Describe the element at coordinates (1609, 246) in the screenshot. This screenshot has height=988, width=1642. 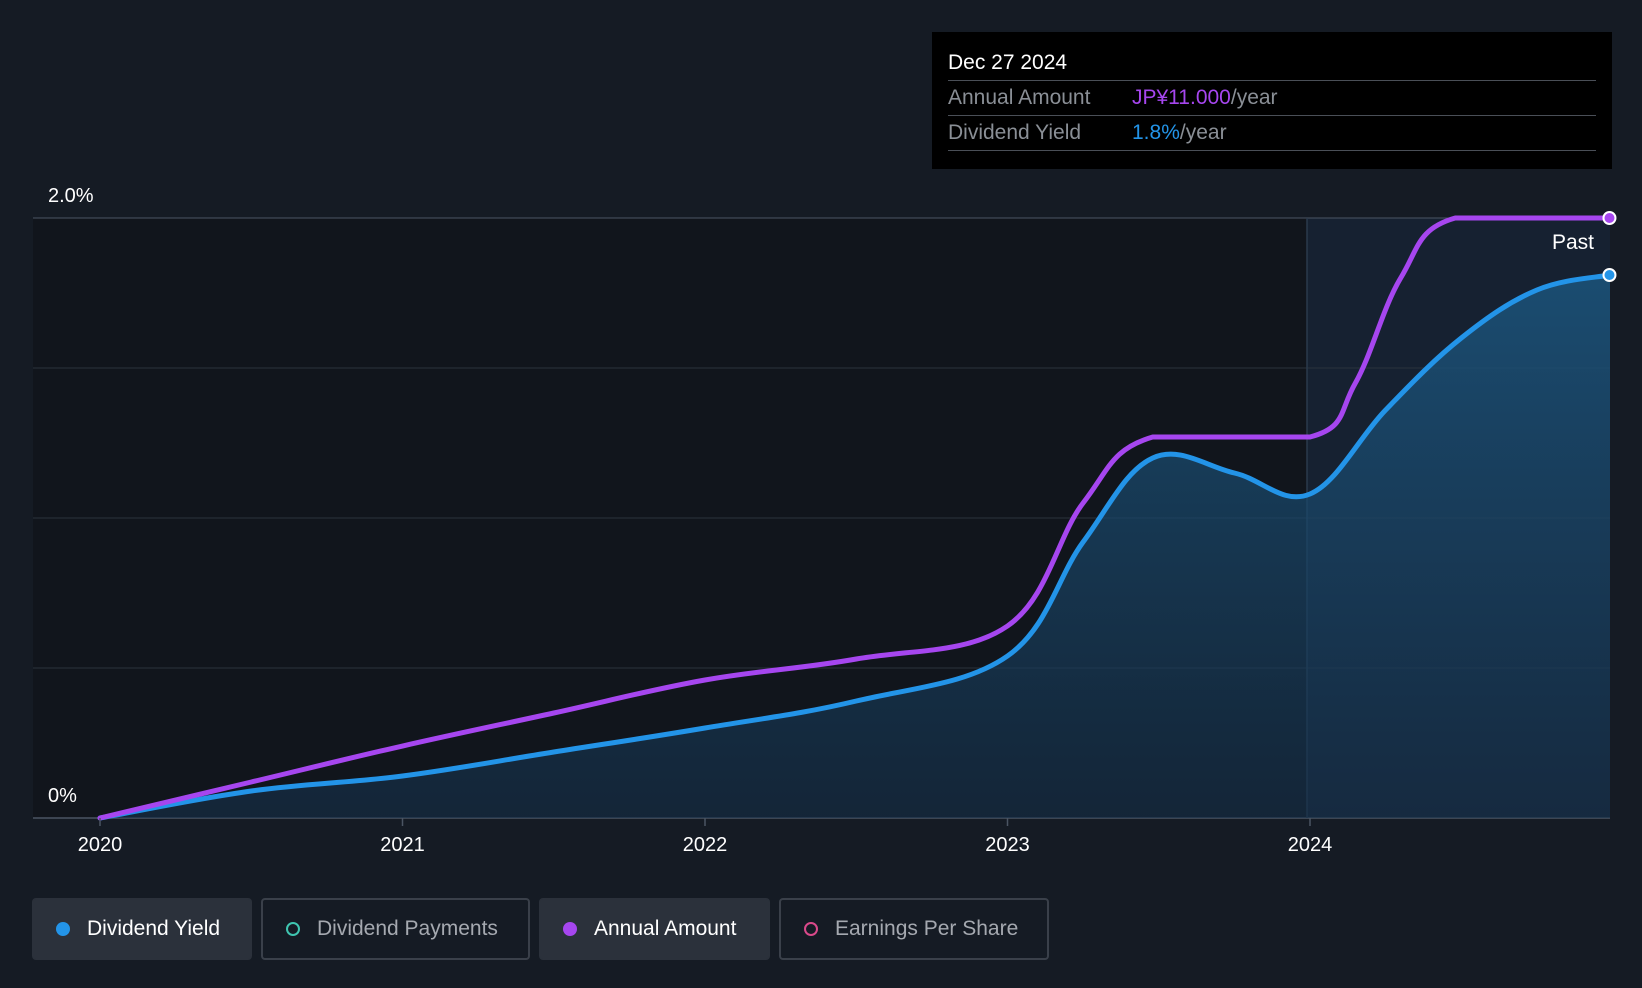
I see `end-markers` at that location.